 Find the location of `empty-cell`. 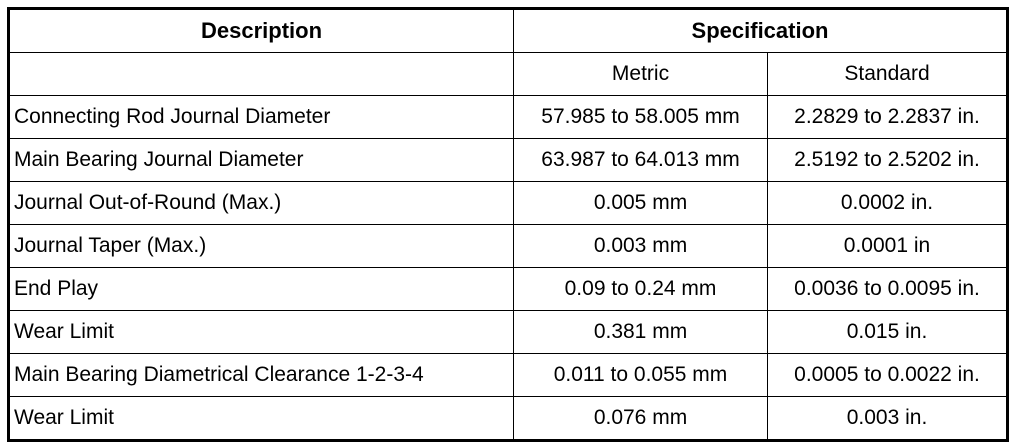

empty-cell is located at coordinates (261, 74).